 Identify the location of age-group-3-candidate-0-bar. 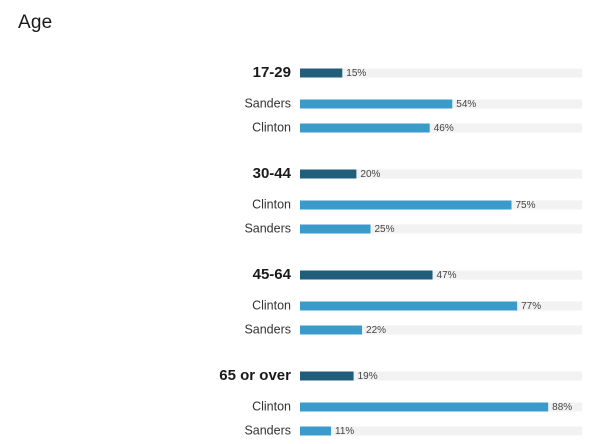
(424, 407).